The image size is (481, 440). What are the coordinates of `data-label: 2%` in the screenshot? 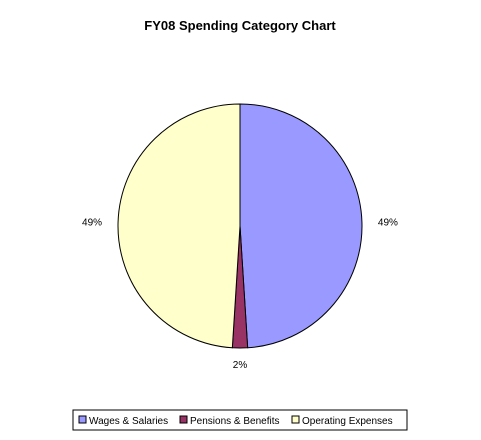 It's located at (240, 365).